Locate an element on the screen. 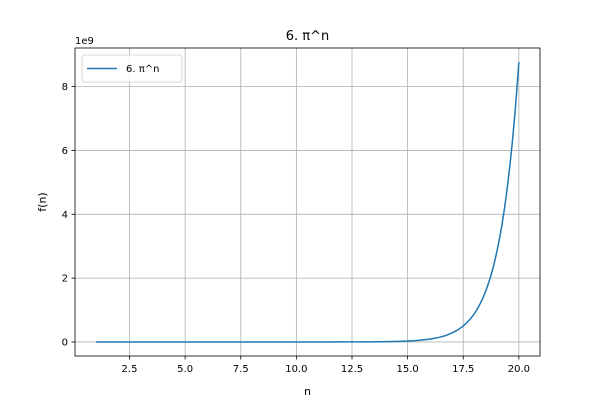 This screenshot has height=400, width=600. y-axis-ticks: 0 2 4 6 8 is located at coordinates (68, 215).